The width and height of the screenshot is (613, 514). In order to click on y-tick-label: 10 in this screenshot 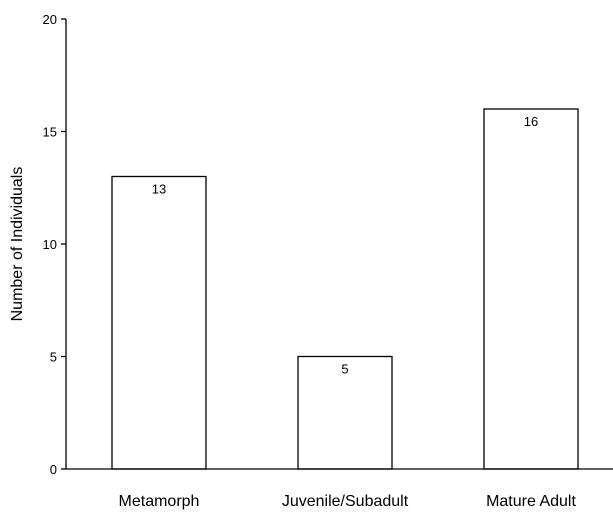, I will do `click(50, 244)`.